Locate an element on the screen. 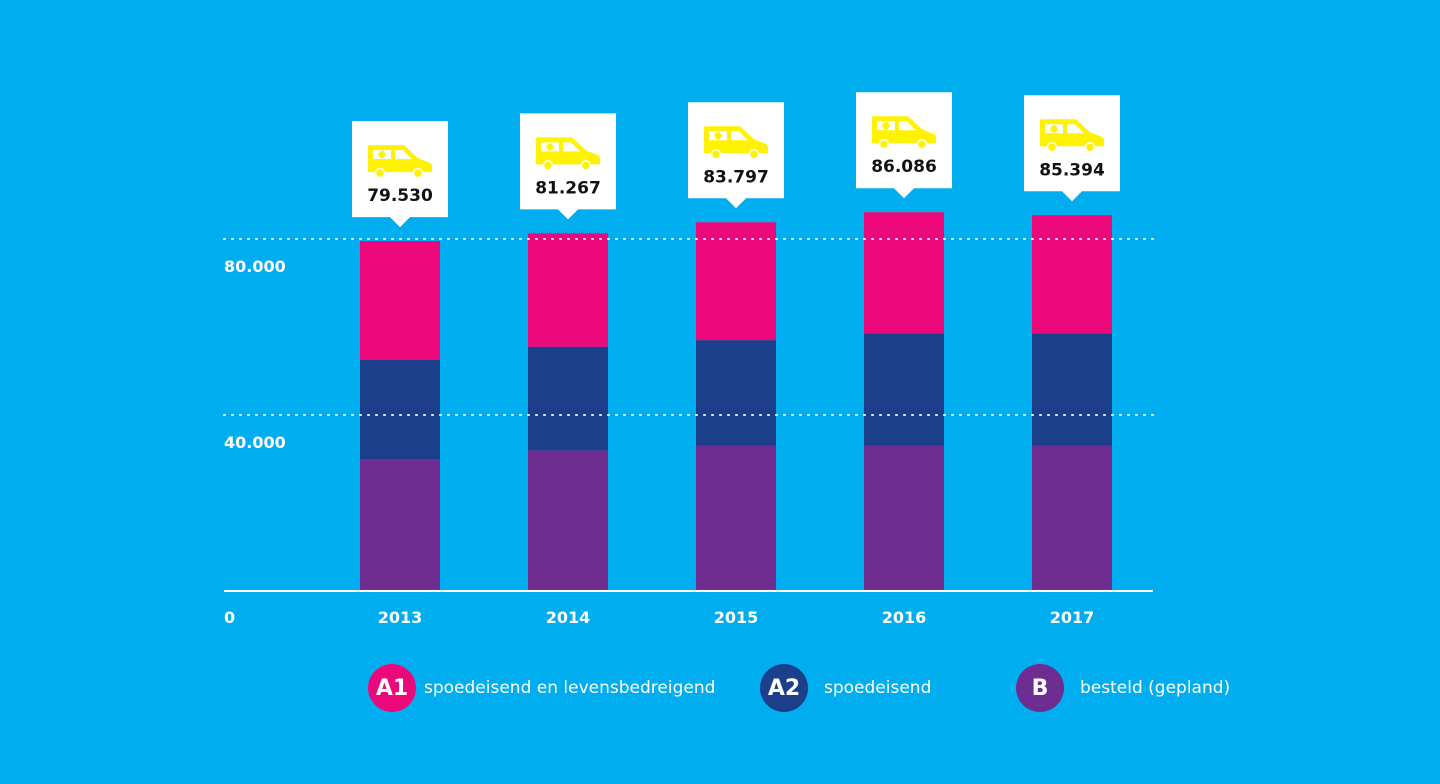 This screenshot has height=784, width=1440. bar-segment-a2-2016 is located at coordinates (904, 389).